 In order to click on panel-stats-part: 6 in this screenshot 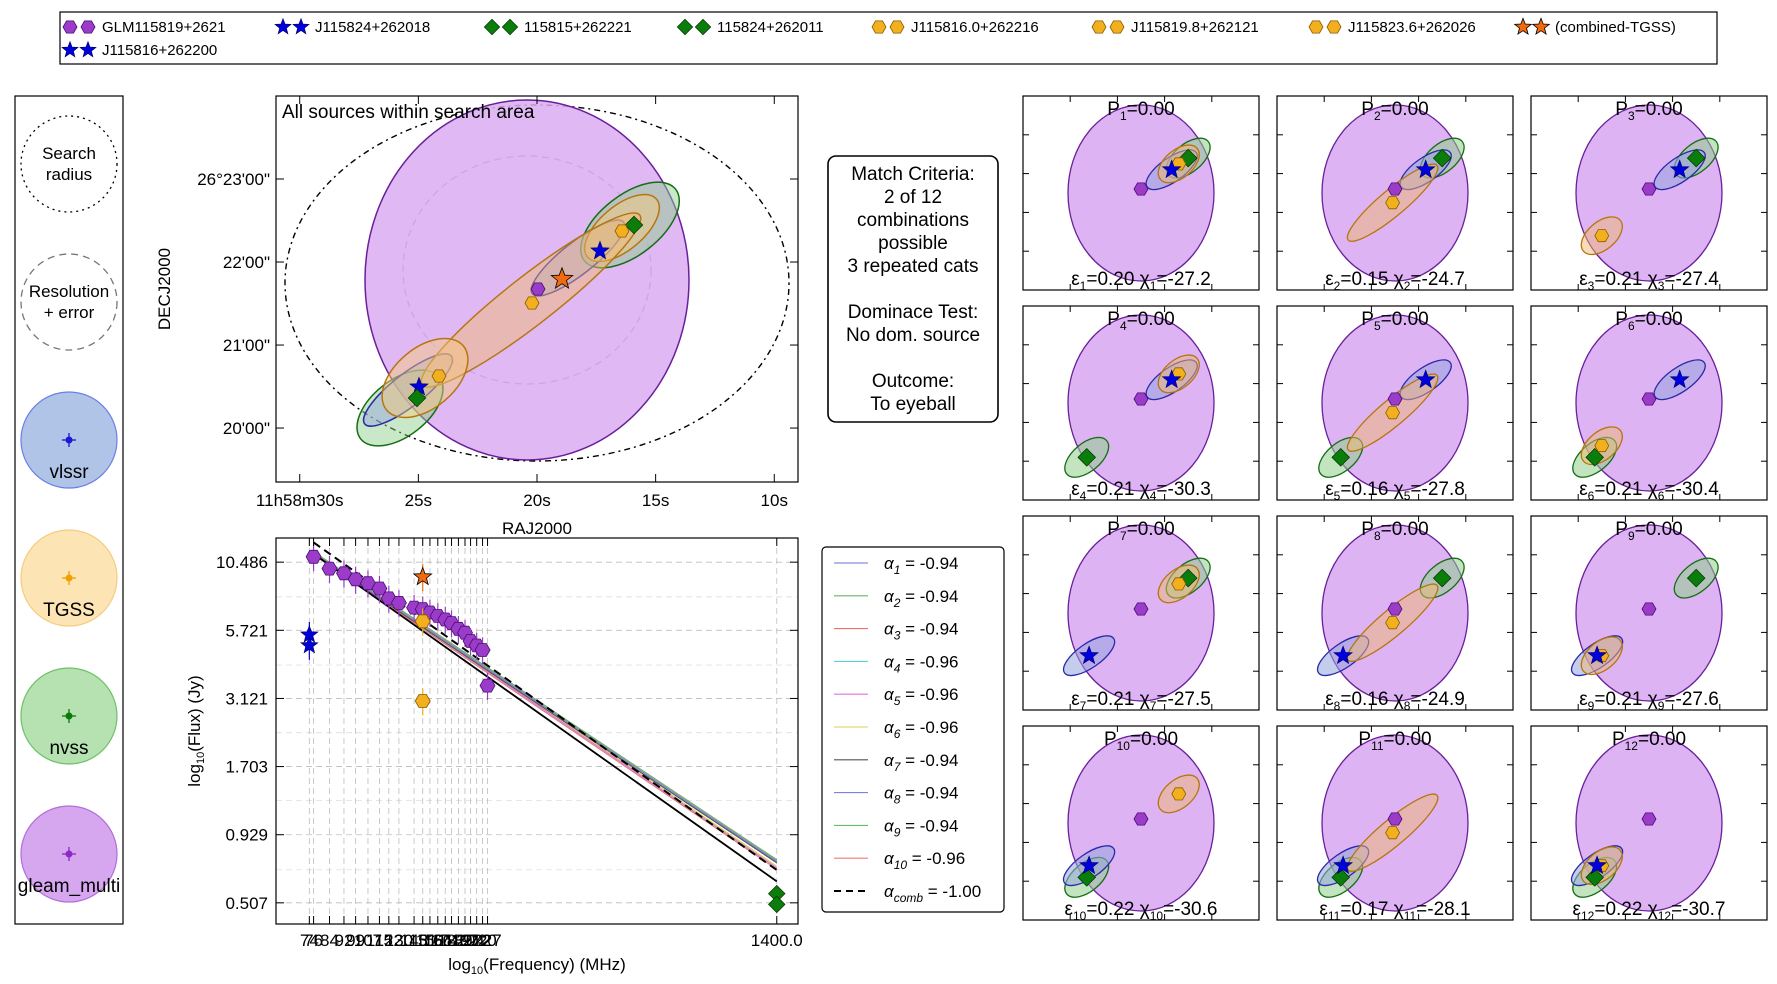, I will do `click(1591, 496)`.